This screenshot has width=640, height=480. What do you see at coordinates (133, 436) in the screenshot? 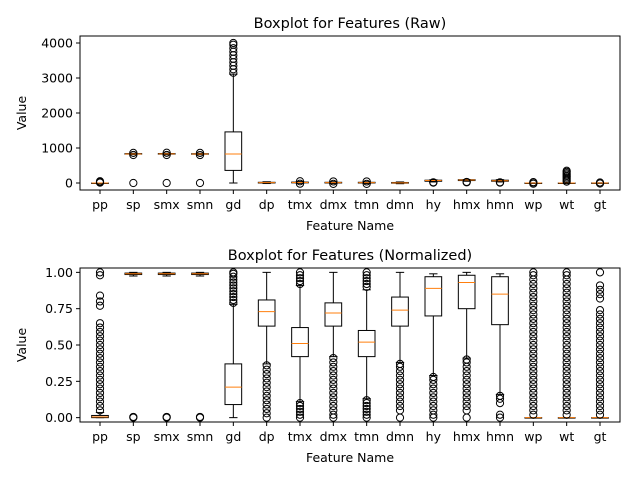
I see `x-tick-label-sp: sp` at bounding box center [133, 436].